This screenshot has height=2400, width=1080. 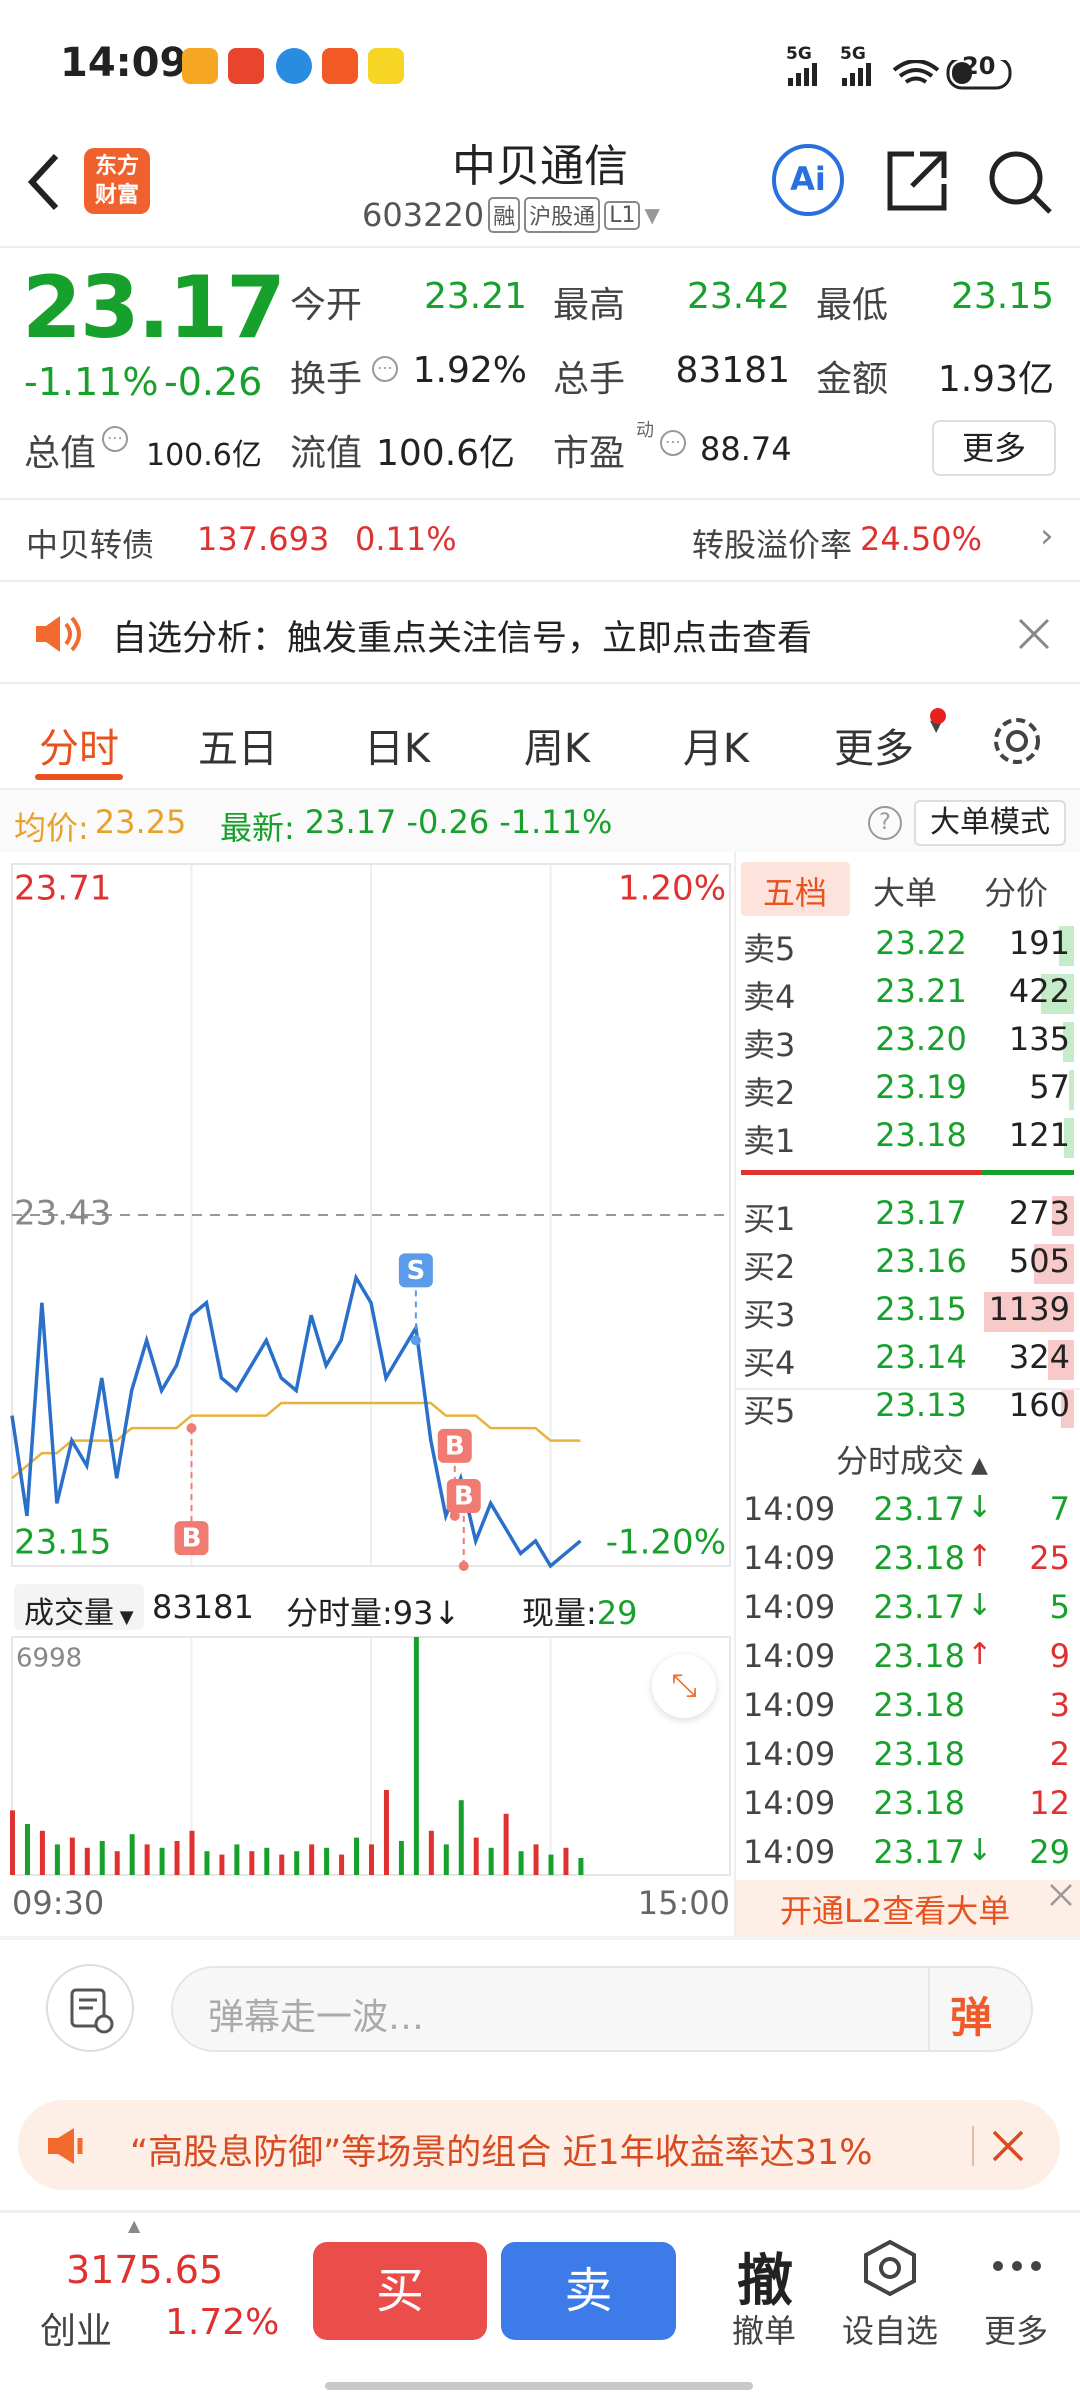 What do you see at coordinates (397, 749) in the screenshot?
I see `tab: 日K` at bounding box center [397, 749].